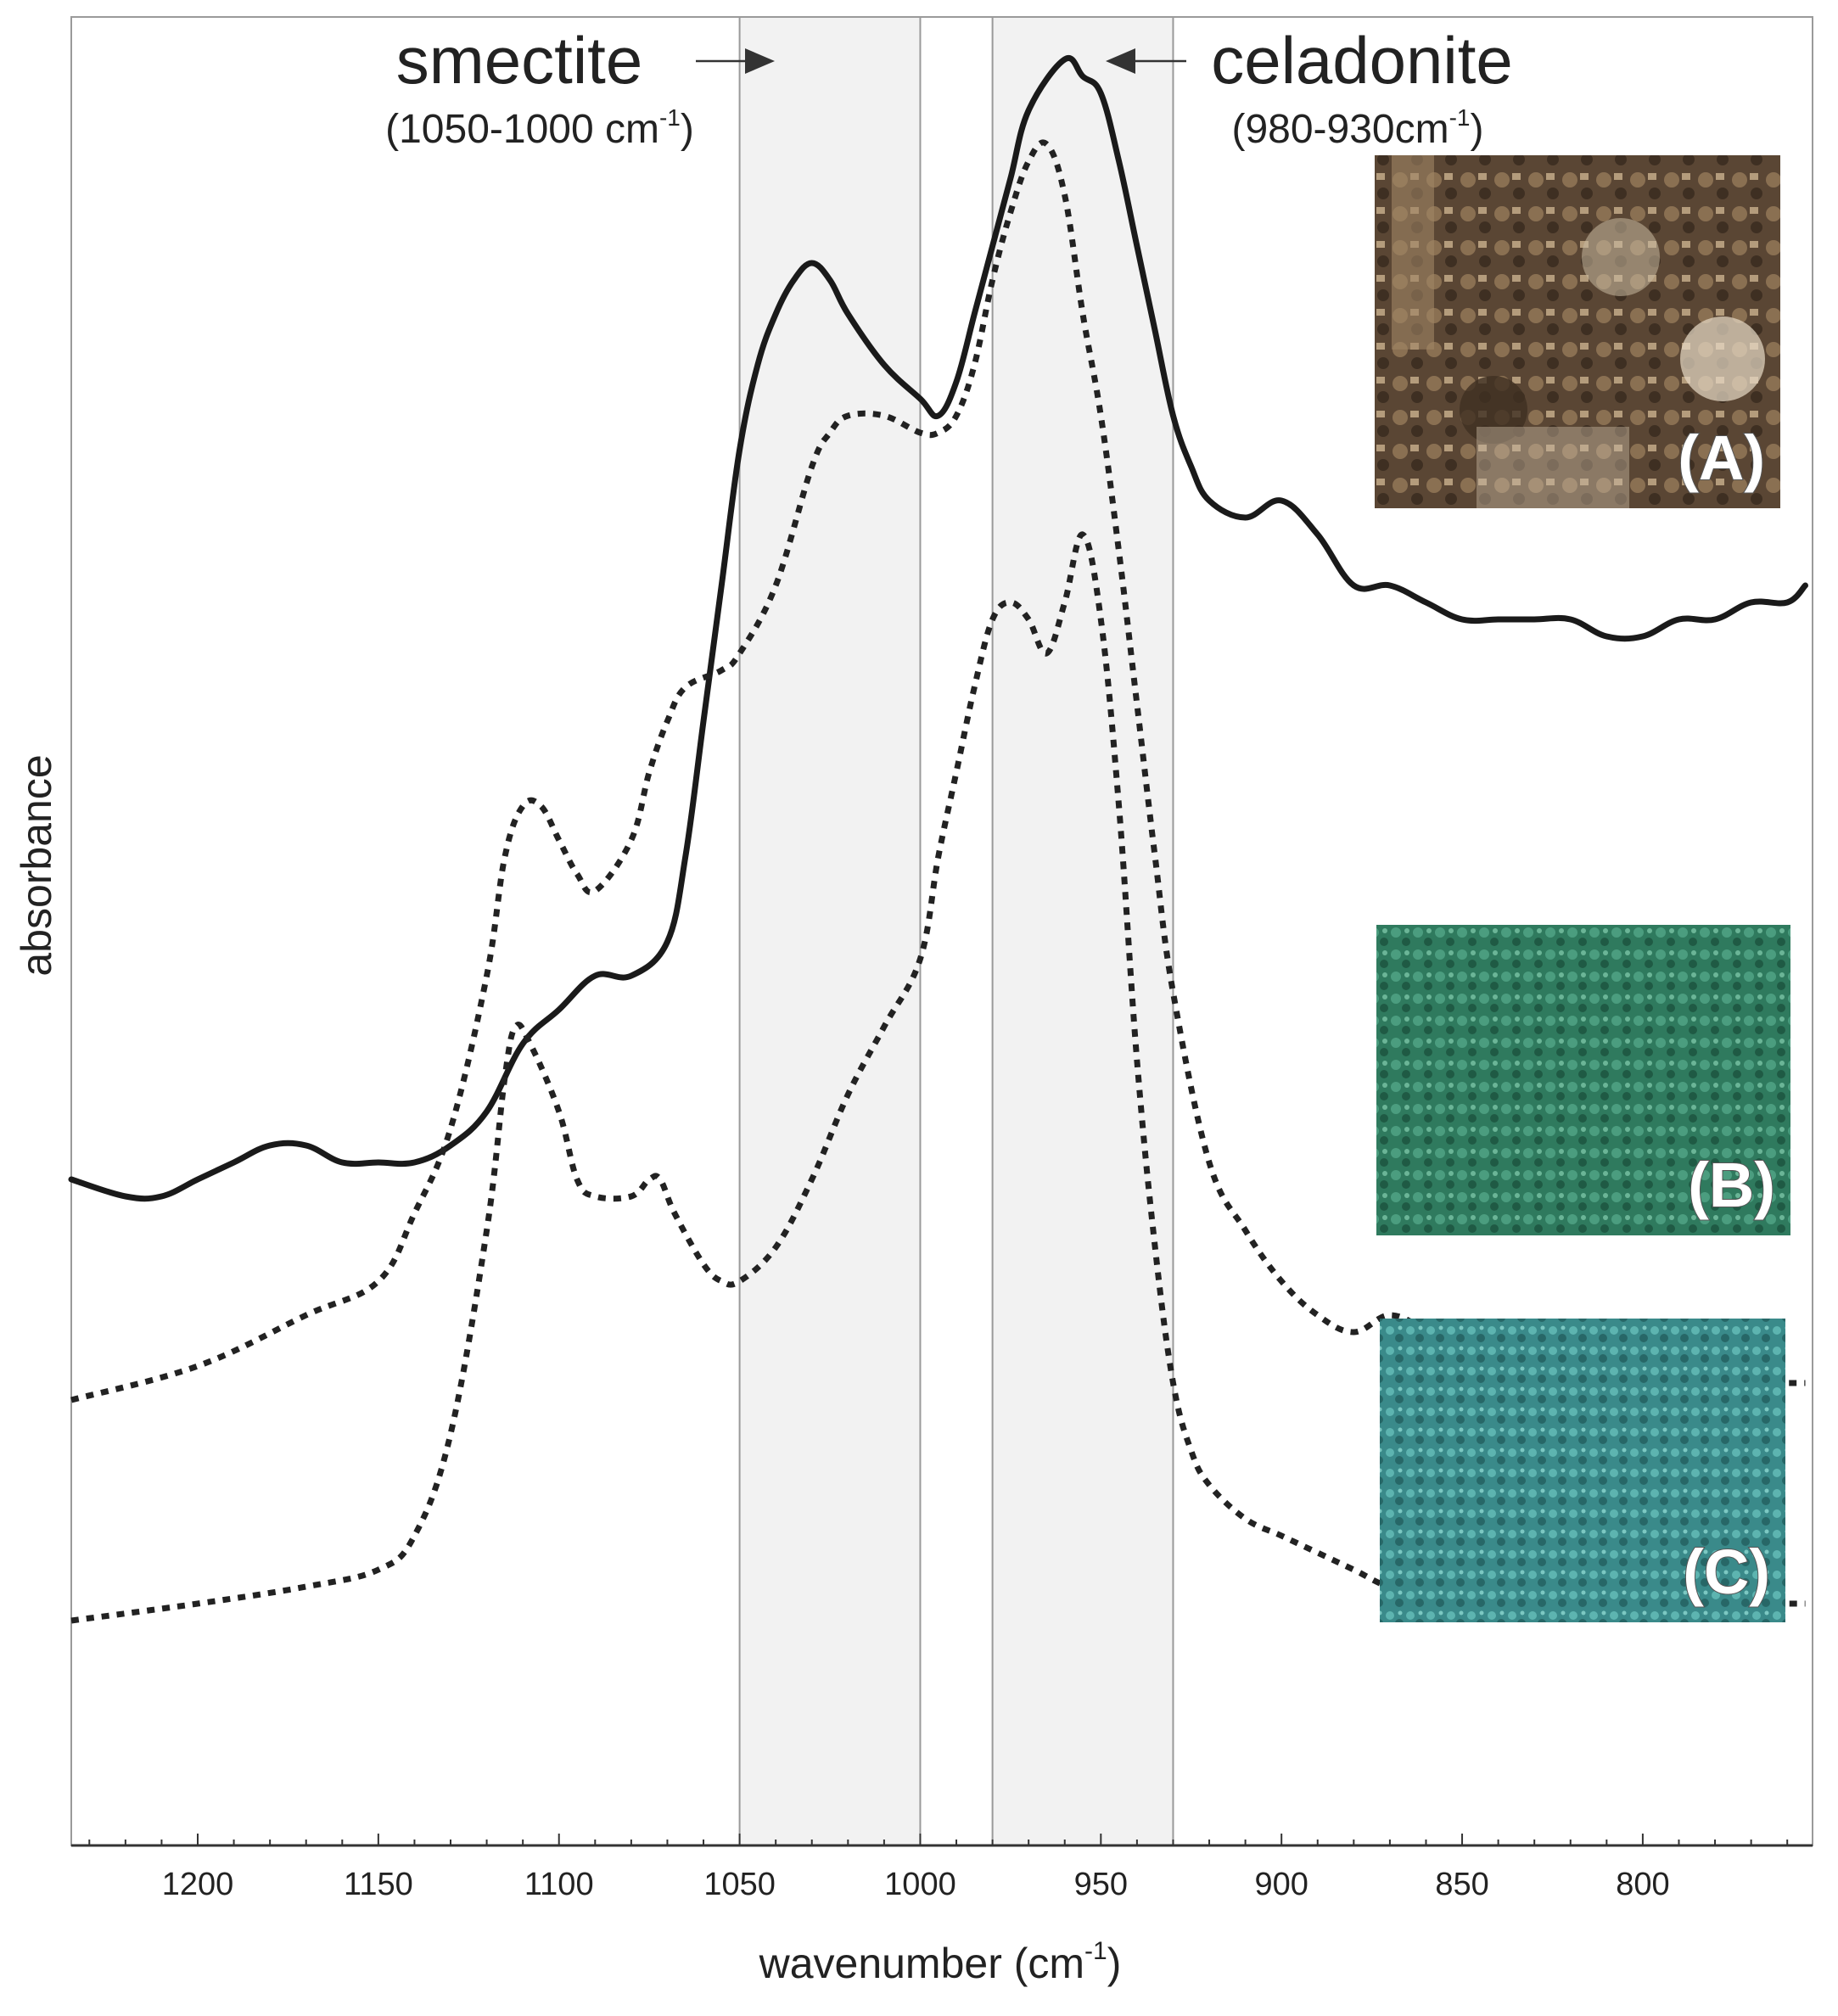  Describe the element at coordinates (559, 1885) in the screenshot. I see `x-tick-label: 1100` at that location.